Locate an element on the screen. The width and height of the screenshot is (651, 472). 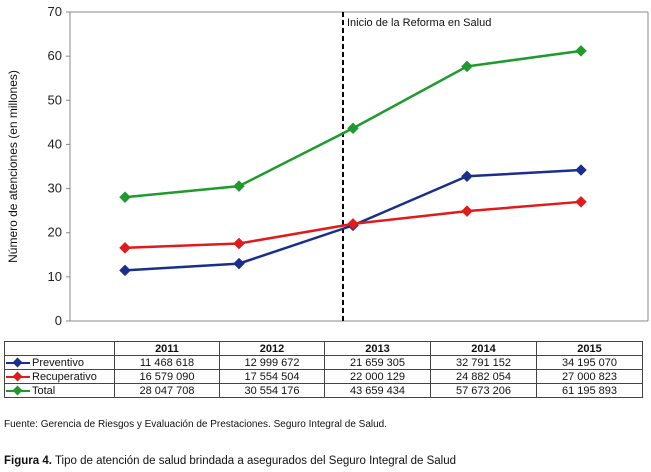
table-cell: 17 554 504 is located at coordinates (272, 376).